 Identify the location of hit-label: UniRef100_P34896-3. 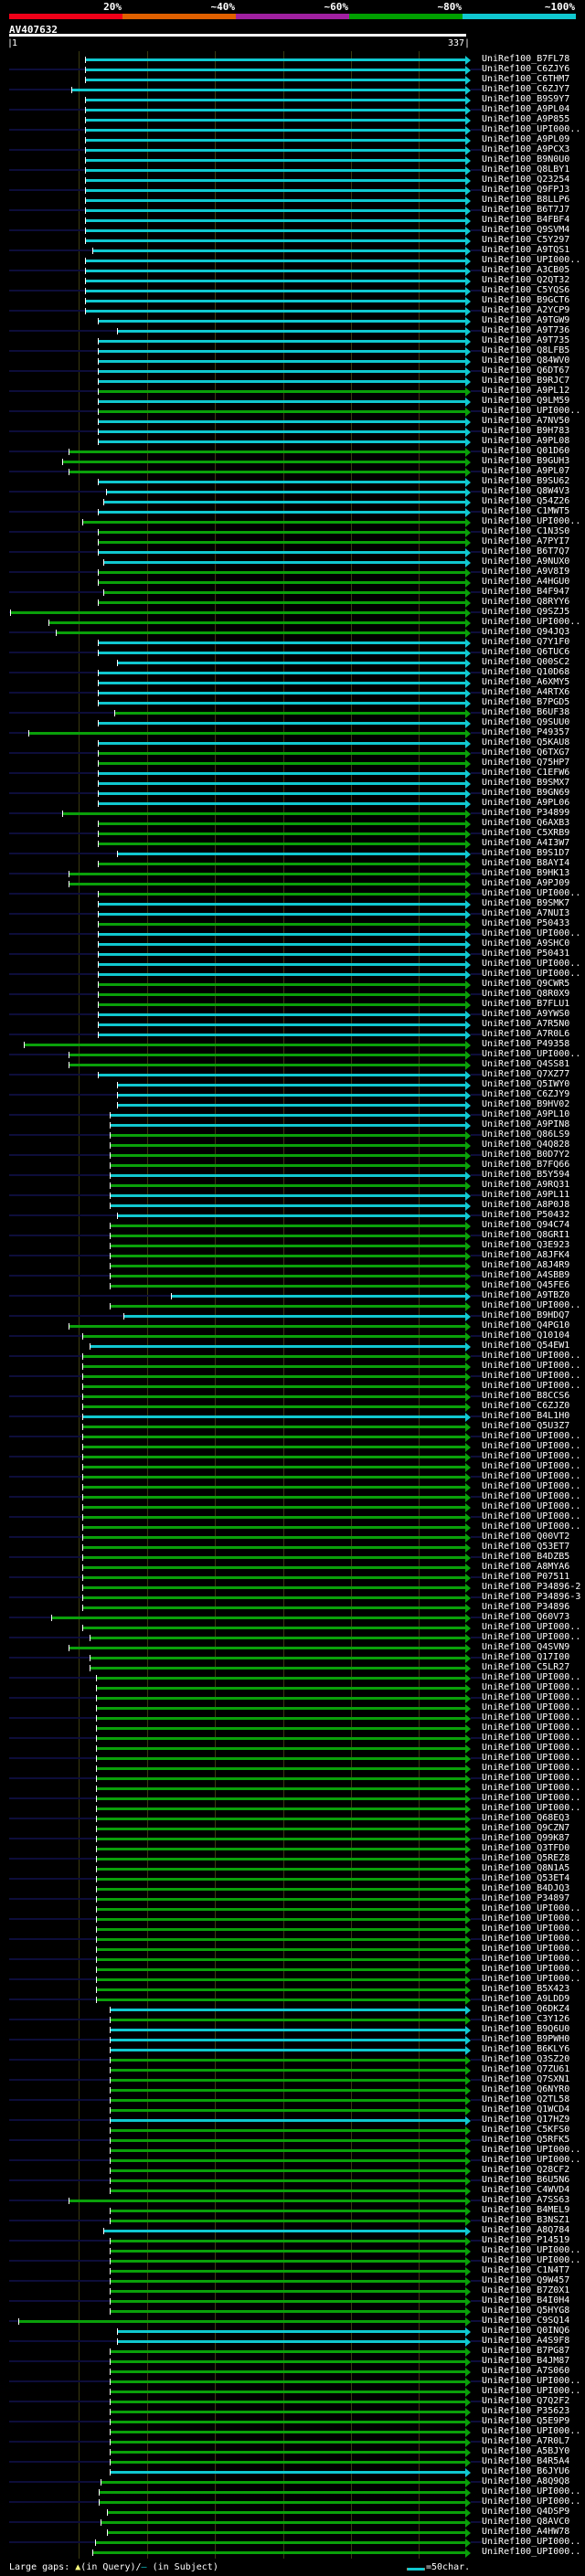
(532, 1597).